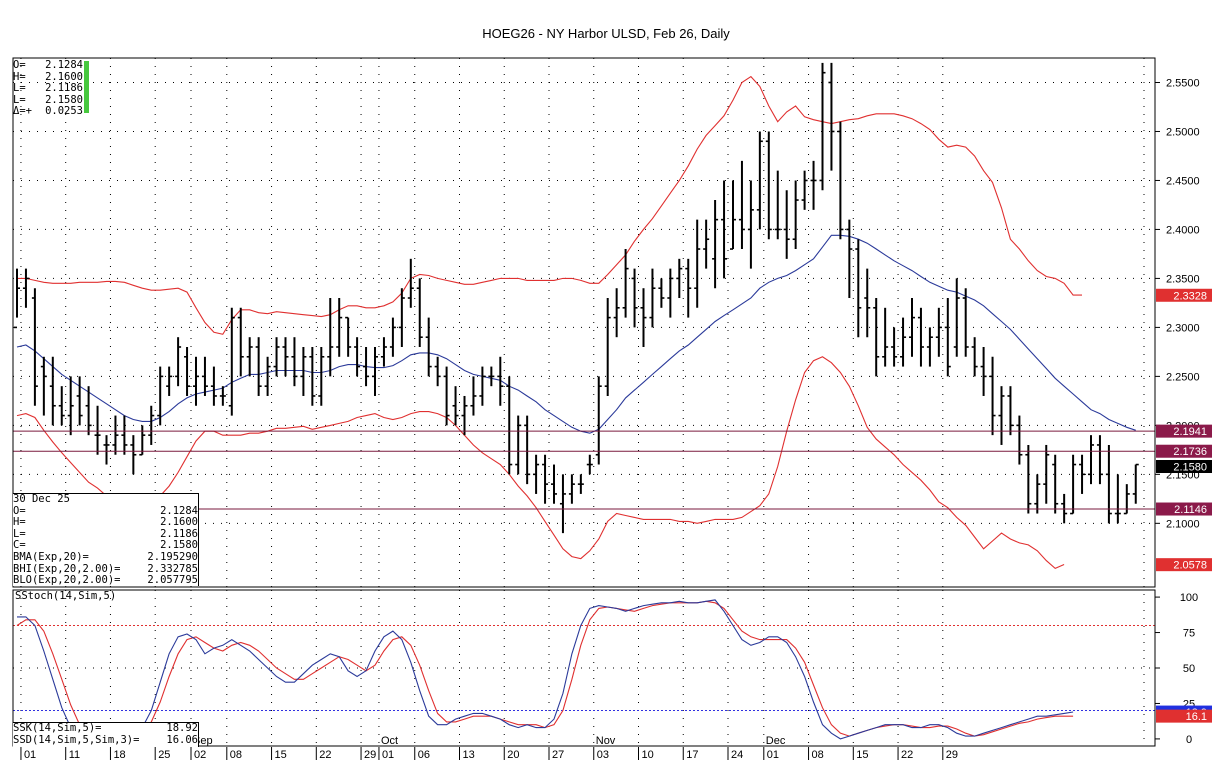 This screenshot has height=766, width=1212. I want to click on chart-title: HOEG26 - NY Harbor ULSD, Feb 26, Daily, so click(606, 33).